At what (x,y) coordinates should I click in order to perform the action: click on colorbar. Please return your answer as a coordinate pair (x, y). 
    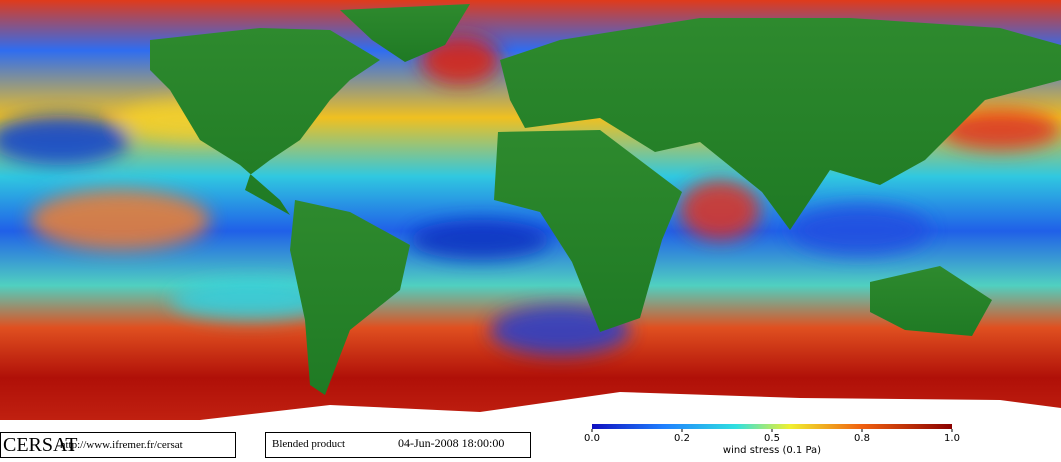
    Looking at the image, I should click on (772, 426).